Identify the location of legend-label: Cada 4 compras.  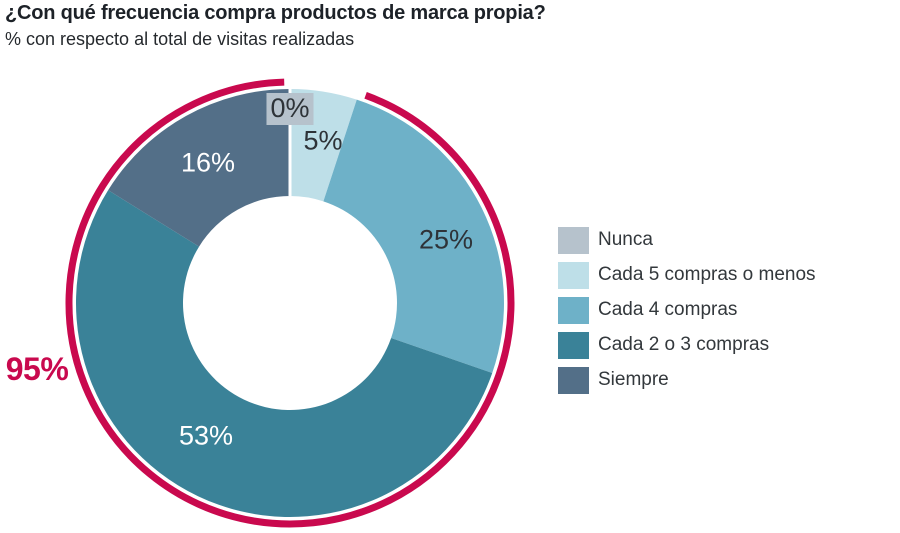
(668, 309).